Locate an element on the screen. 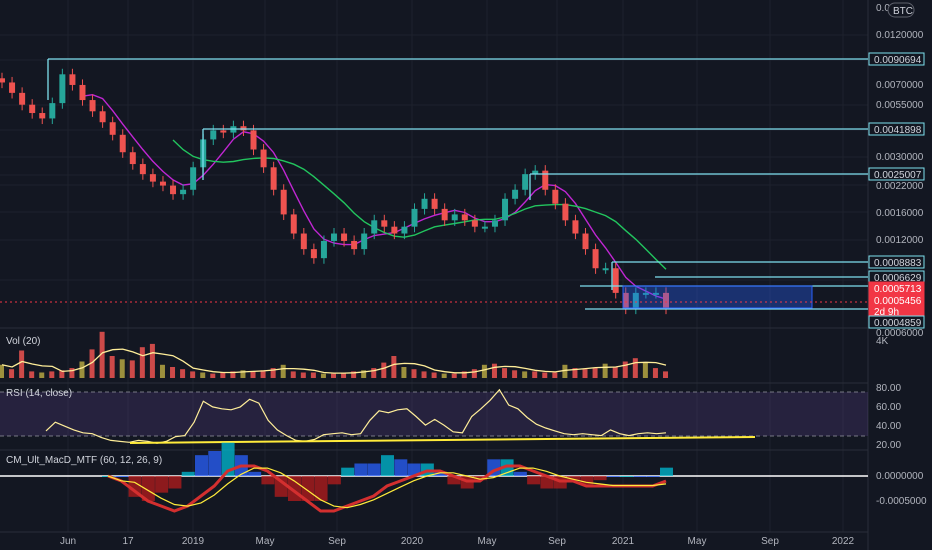 The width and height of the screenshot is (932, 550). symbol-badge: BTC is located at coordinates (901, 10).